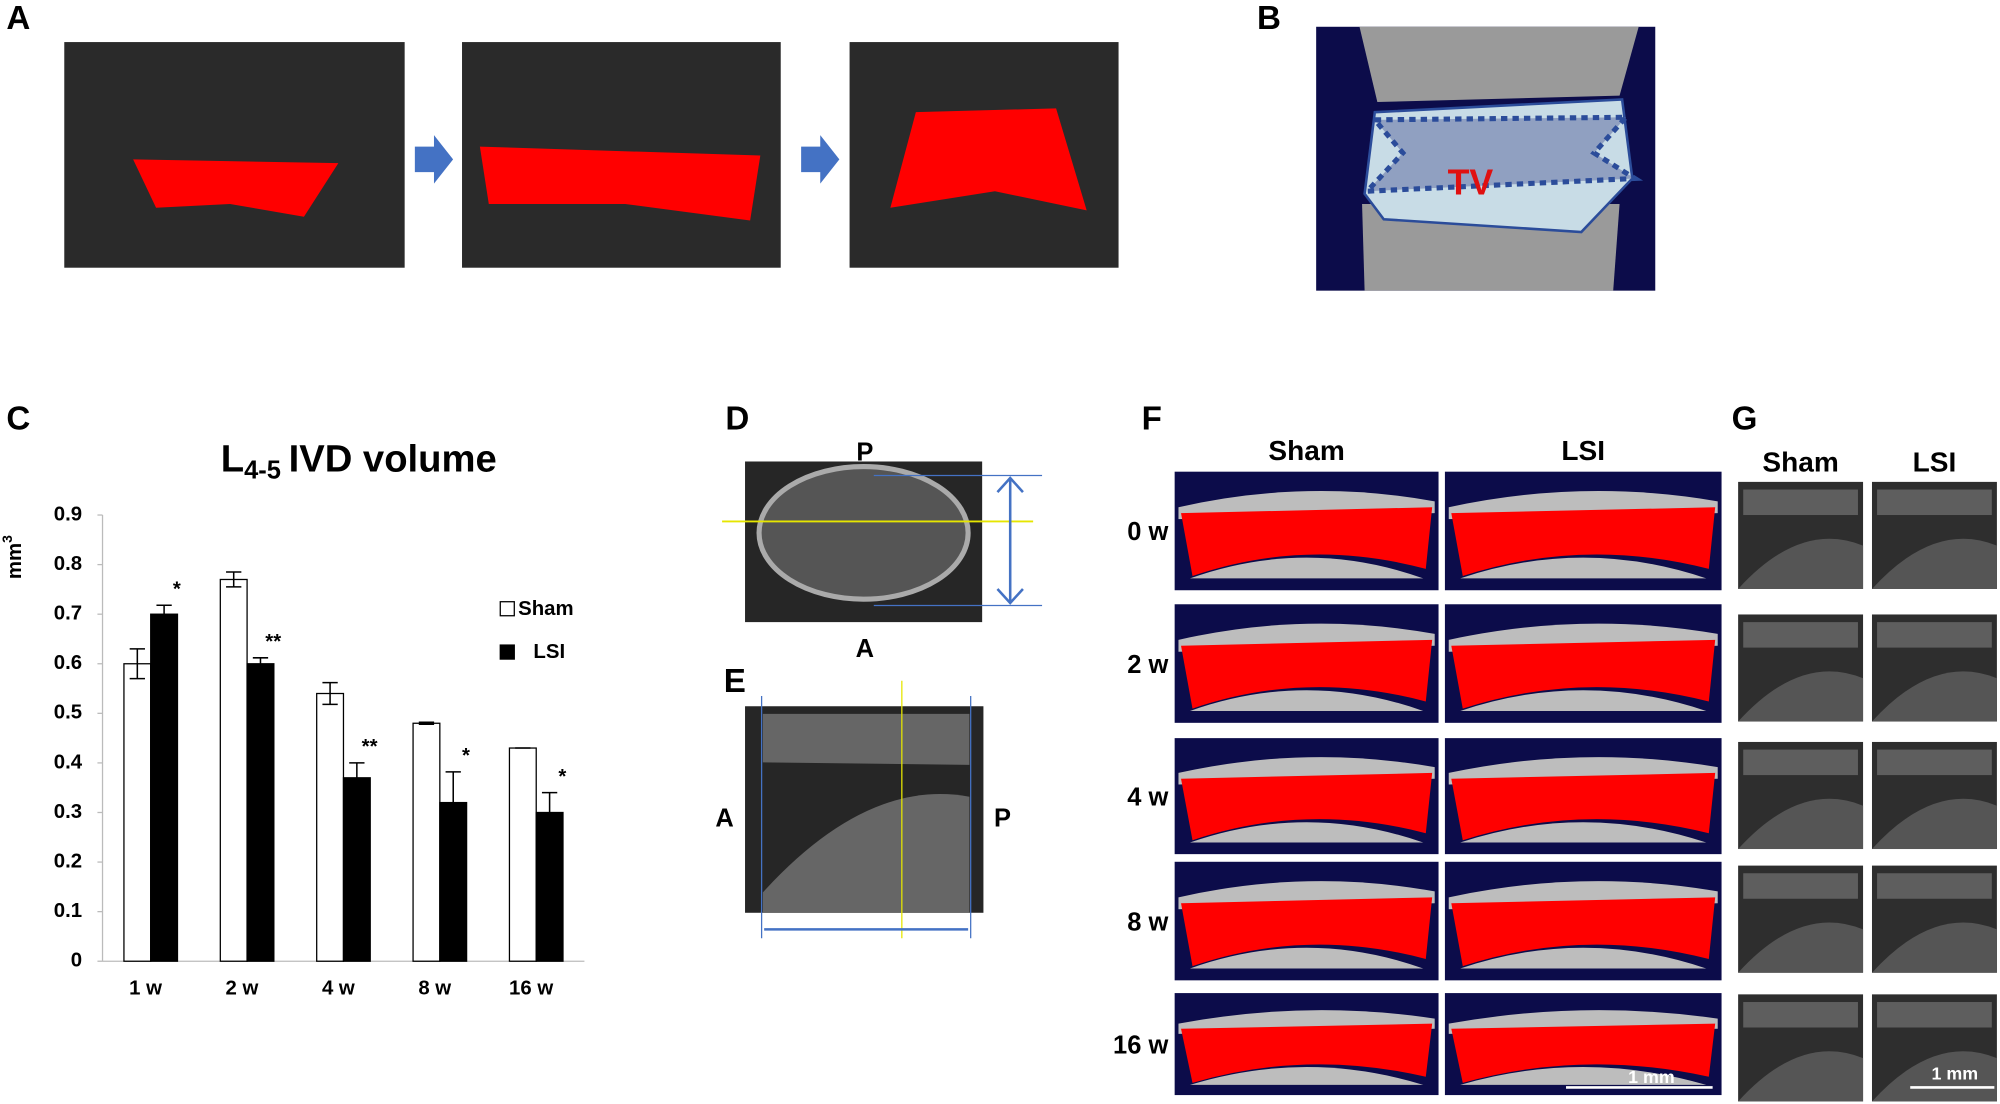 The height and width of the screenshot is (1104, 2000). Describe the element at coordinates (1651, 1077) in the screenshot. I see `scale-label: 1 mm` at that location.